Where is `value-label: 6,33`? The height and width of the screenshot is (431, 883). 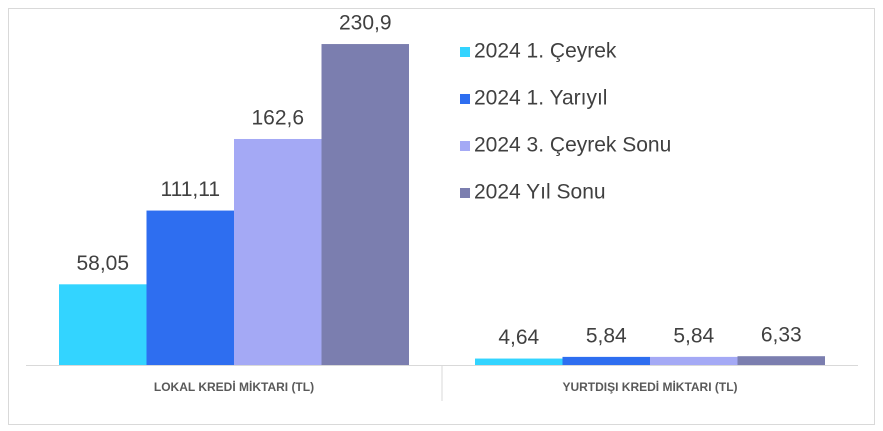 value-label: 6,33 is located at coordinates (781, 335).